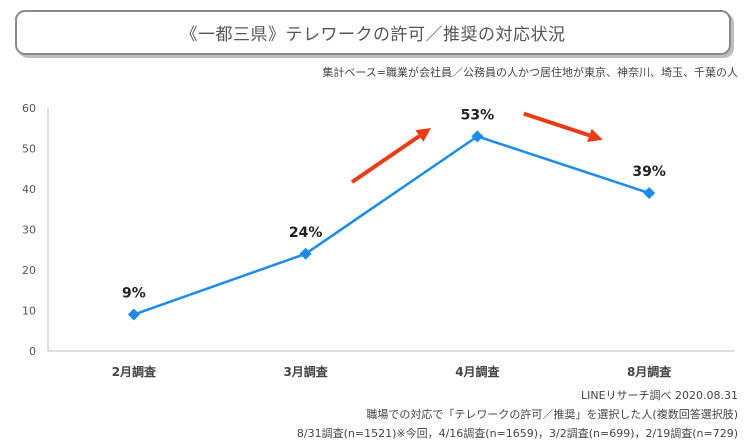  I want to click on chart-title: 《一都三県》テレワークの許可／推奨の対応状況, so click(373, 35).